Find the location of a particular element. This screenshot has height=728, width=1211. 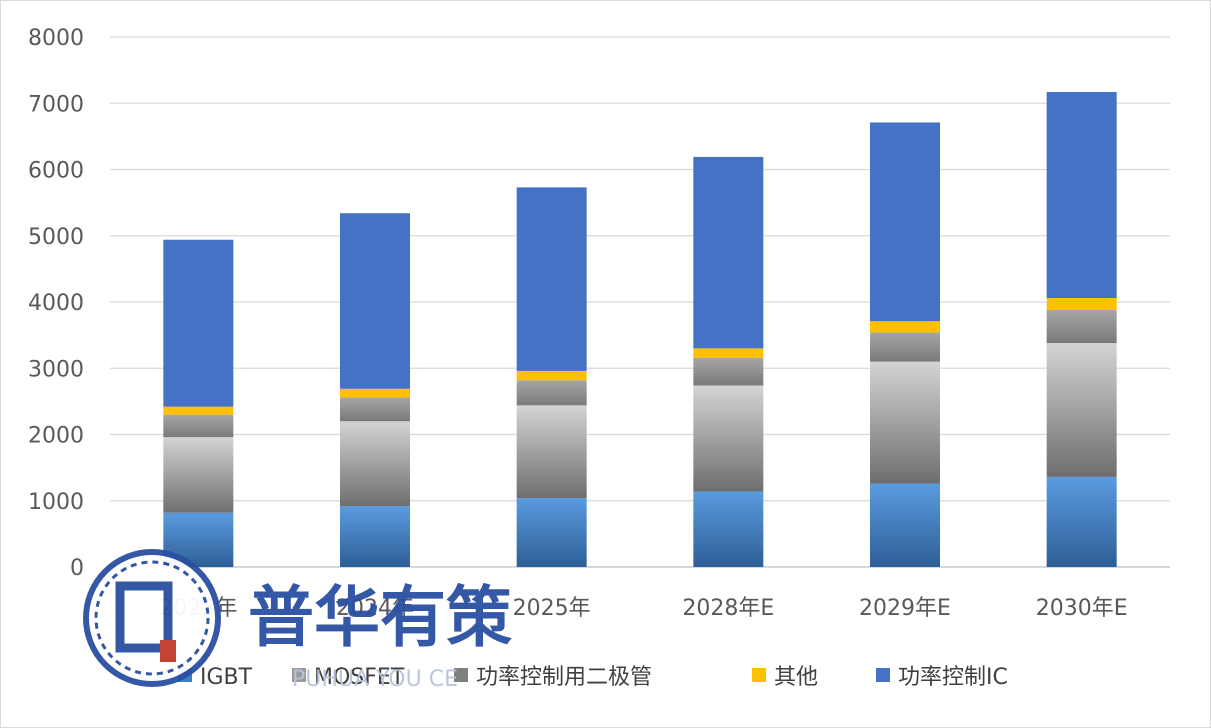

legend-label: 其他 is located at coordinates (796, 677).